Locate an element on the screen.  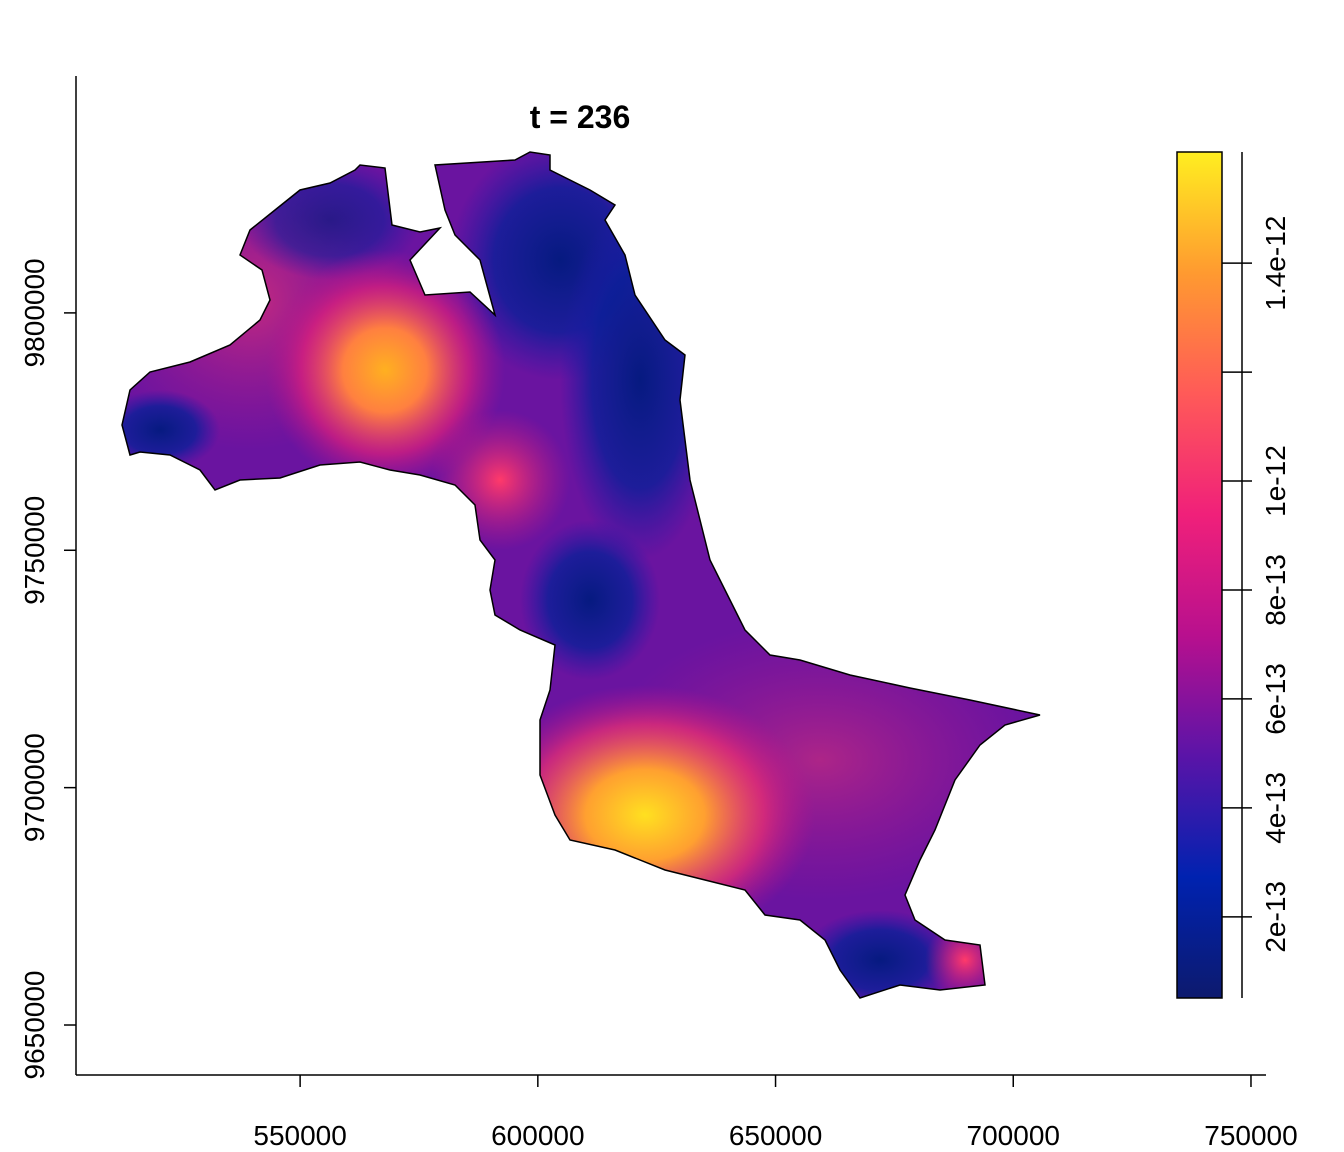
y-tick-label: 9700000 is located at coordinates (34, 787).